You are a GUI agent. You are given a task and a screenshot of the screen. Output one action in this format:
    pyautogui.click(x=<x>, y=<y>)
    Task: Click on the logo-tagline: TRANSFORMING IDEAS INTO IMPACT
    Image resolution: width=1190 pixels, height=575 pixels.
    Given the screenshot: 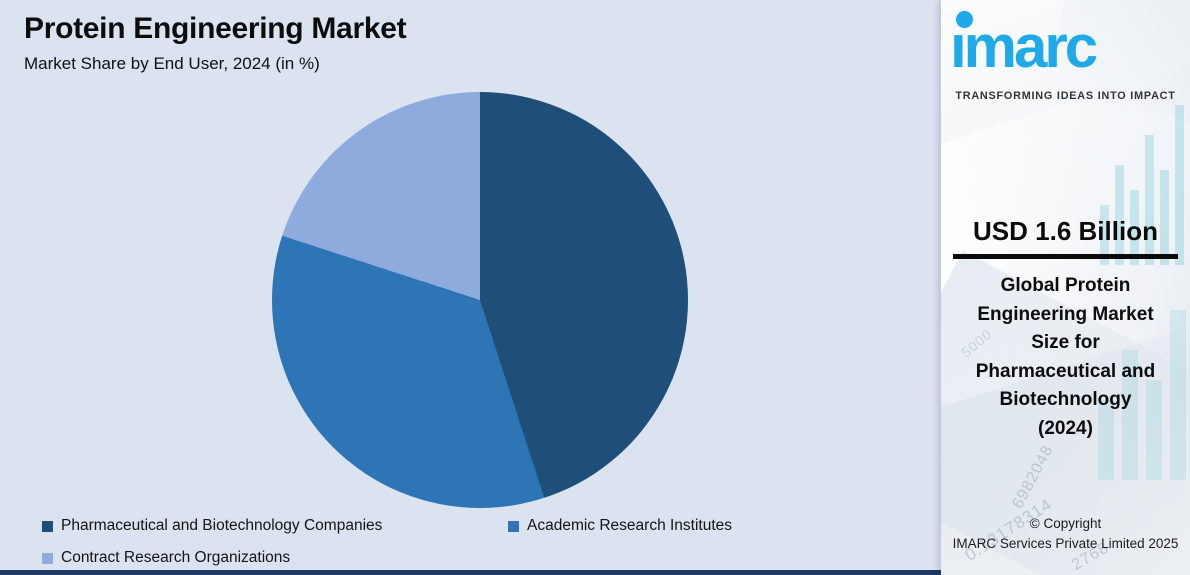 What is the action you would take?
    pyautogui.click(x=1065, y=96)
    